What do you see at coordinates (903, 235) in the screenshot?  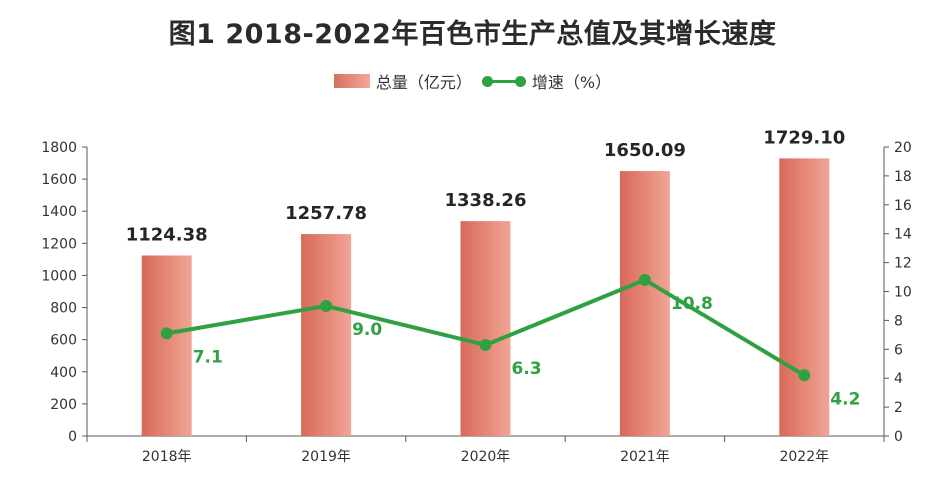 I see `y-right-tick-label: 14` at bounding box center [903, 235].